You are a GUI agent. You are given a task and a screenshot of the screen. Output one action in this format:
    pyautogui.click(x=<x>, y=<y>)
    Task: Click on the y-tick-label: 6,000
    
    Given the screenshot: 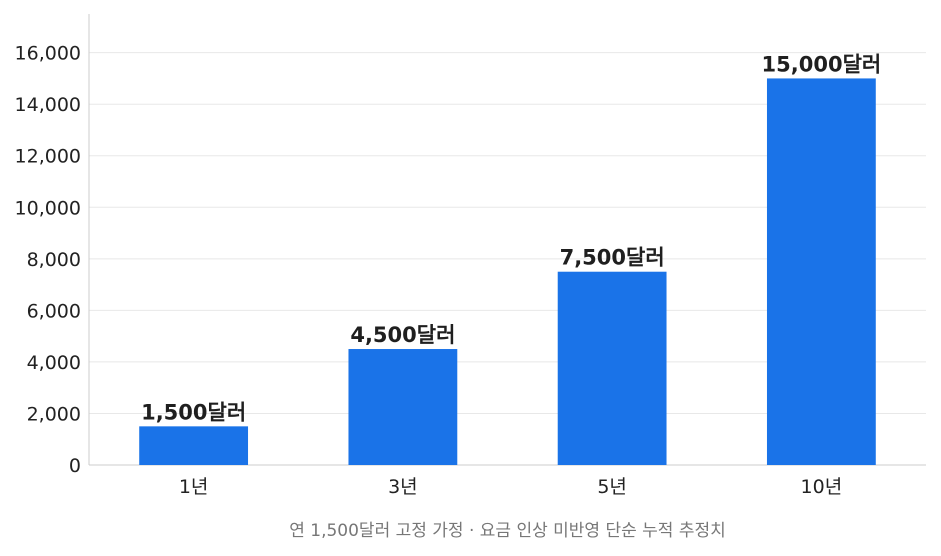 What is the action you would take?
    pyautogui.click(x=54, y=311)
    